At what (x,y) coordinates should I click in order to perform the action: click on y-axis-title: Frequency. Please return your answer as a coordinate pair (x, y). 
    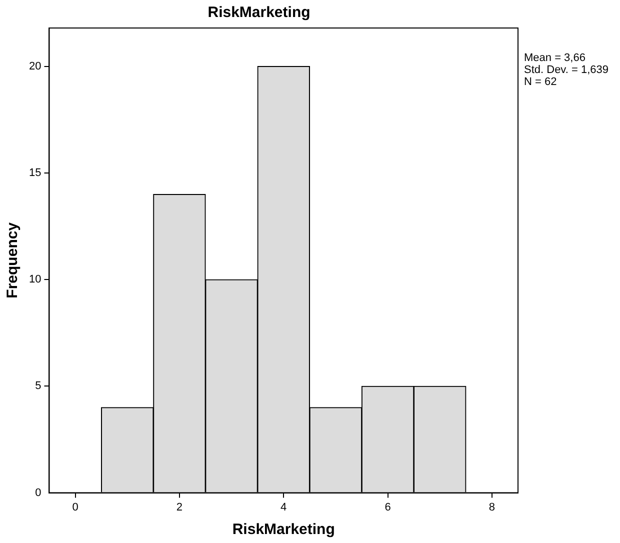
    Looking at the image, I should click on (13, 260).